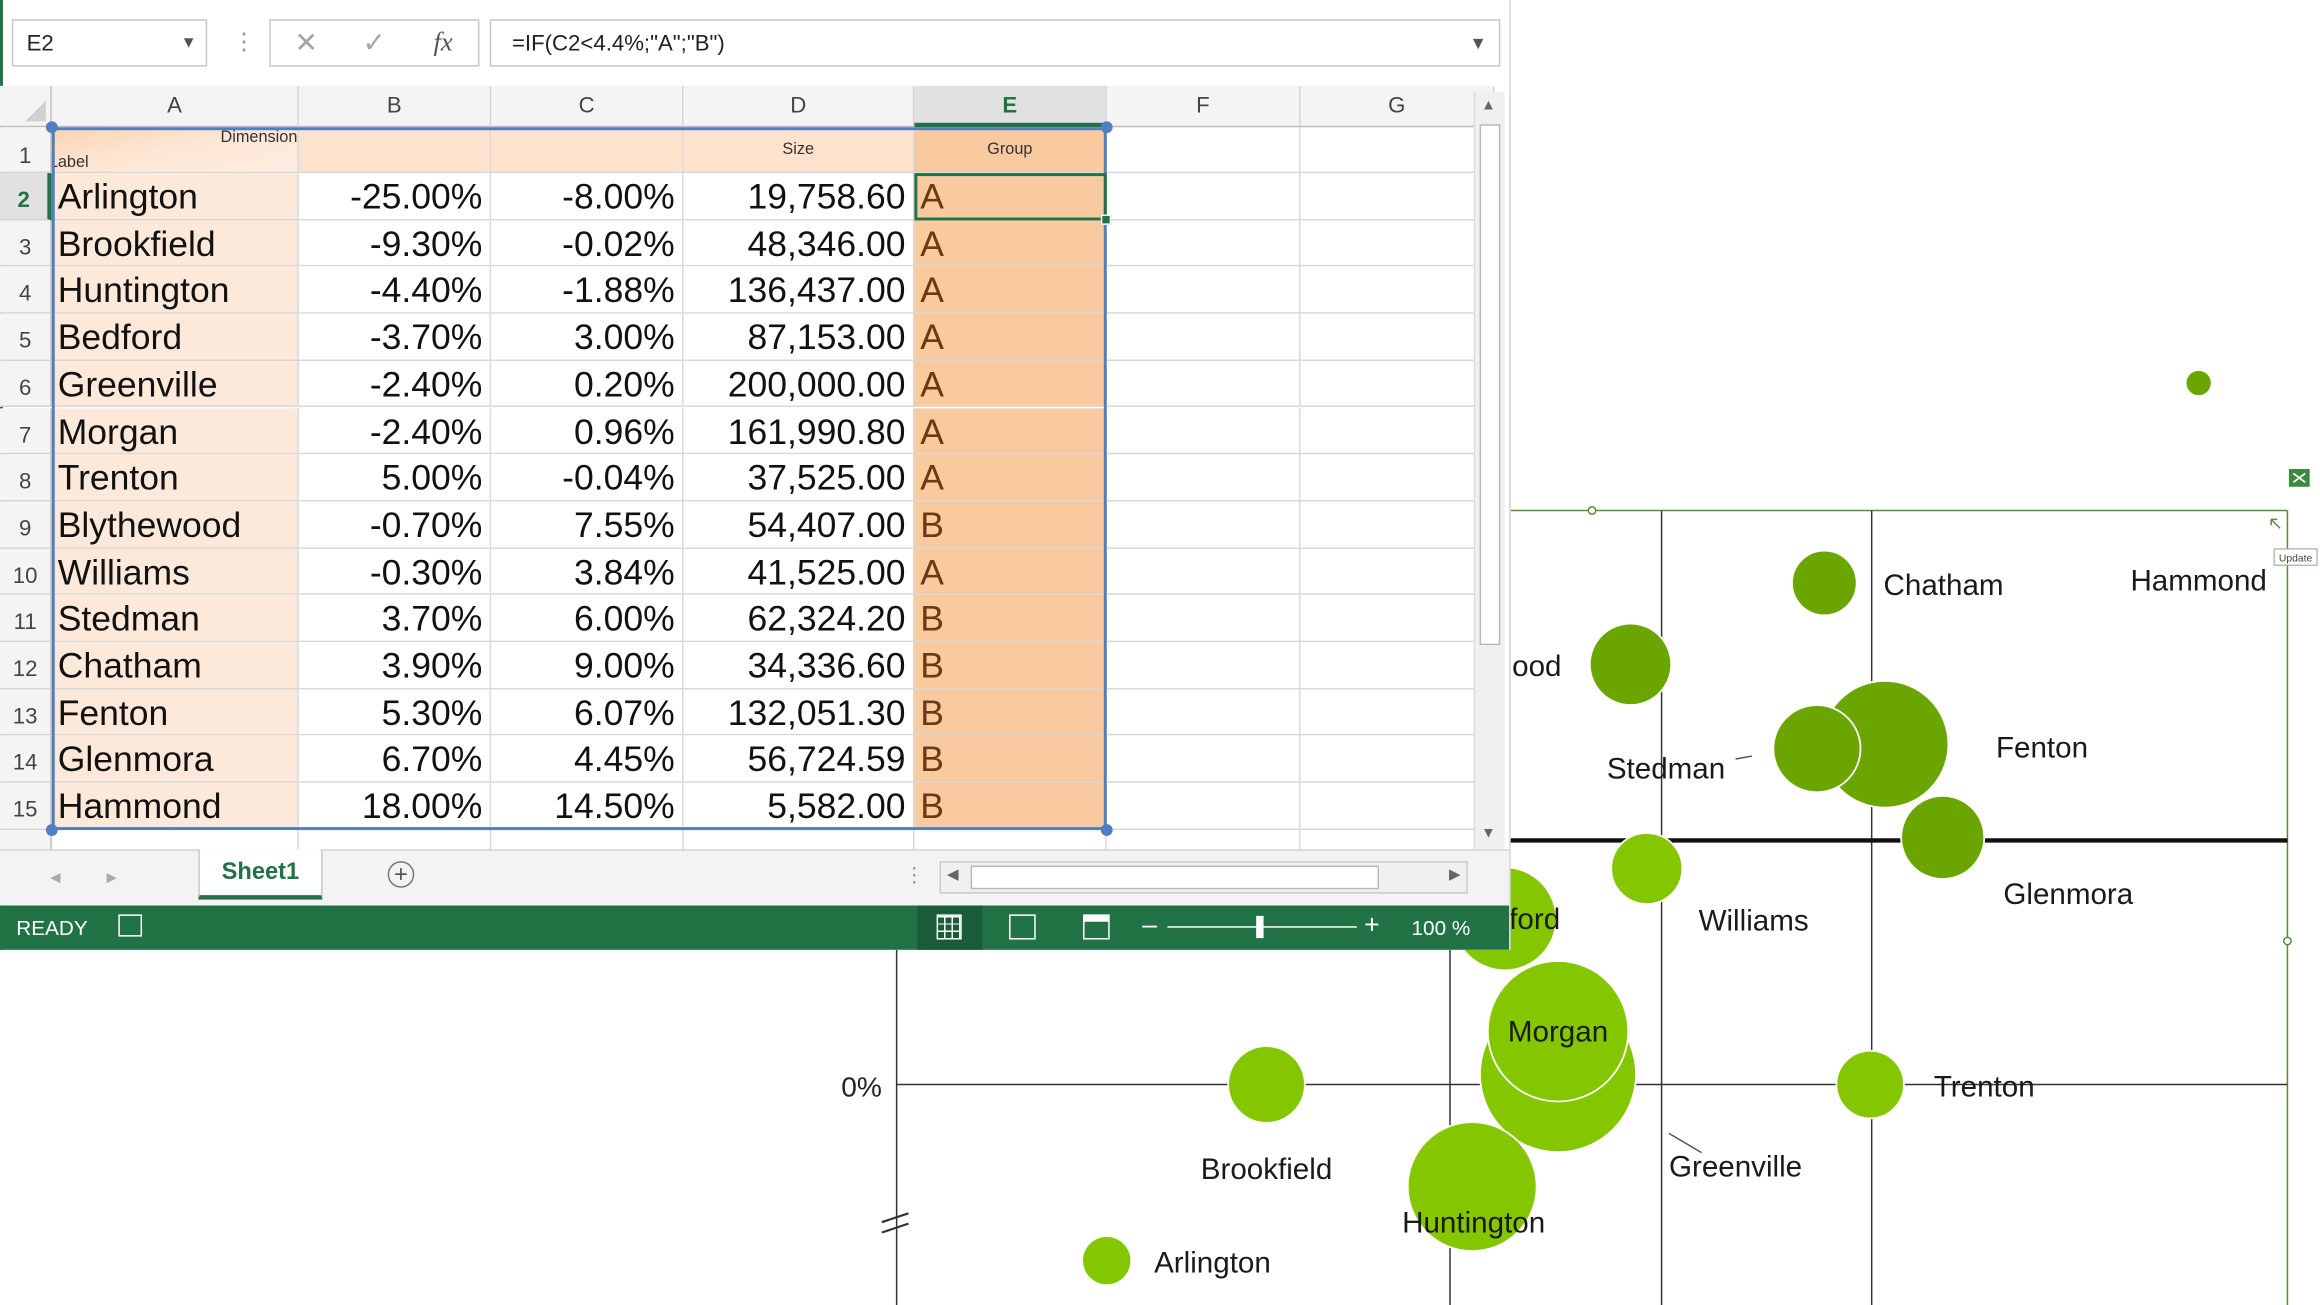  What do you see at coordinates (1107, 1261) in the screenshot?
I see `bubble-arlington` at bounding box center [1107, 1261].